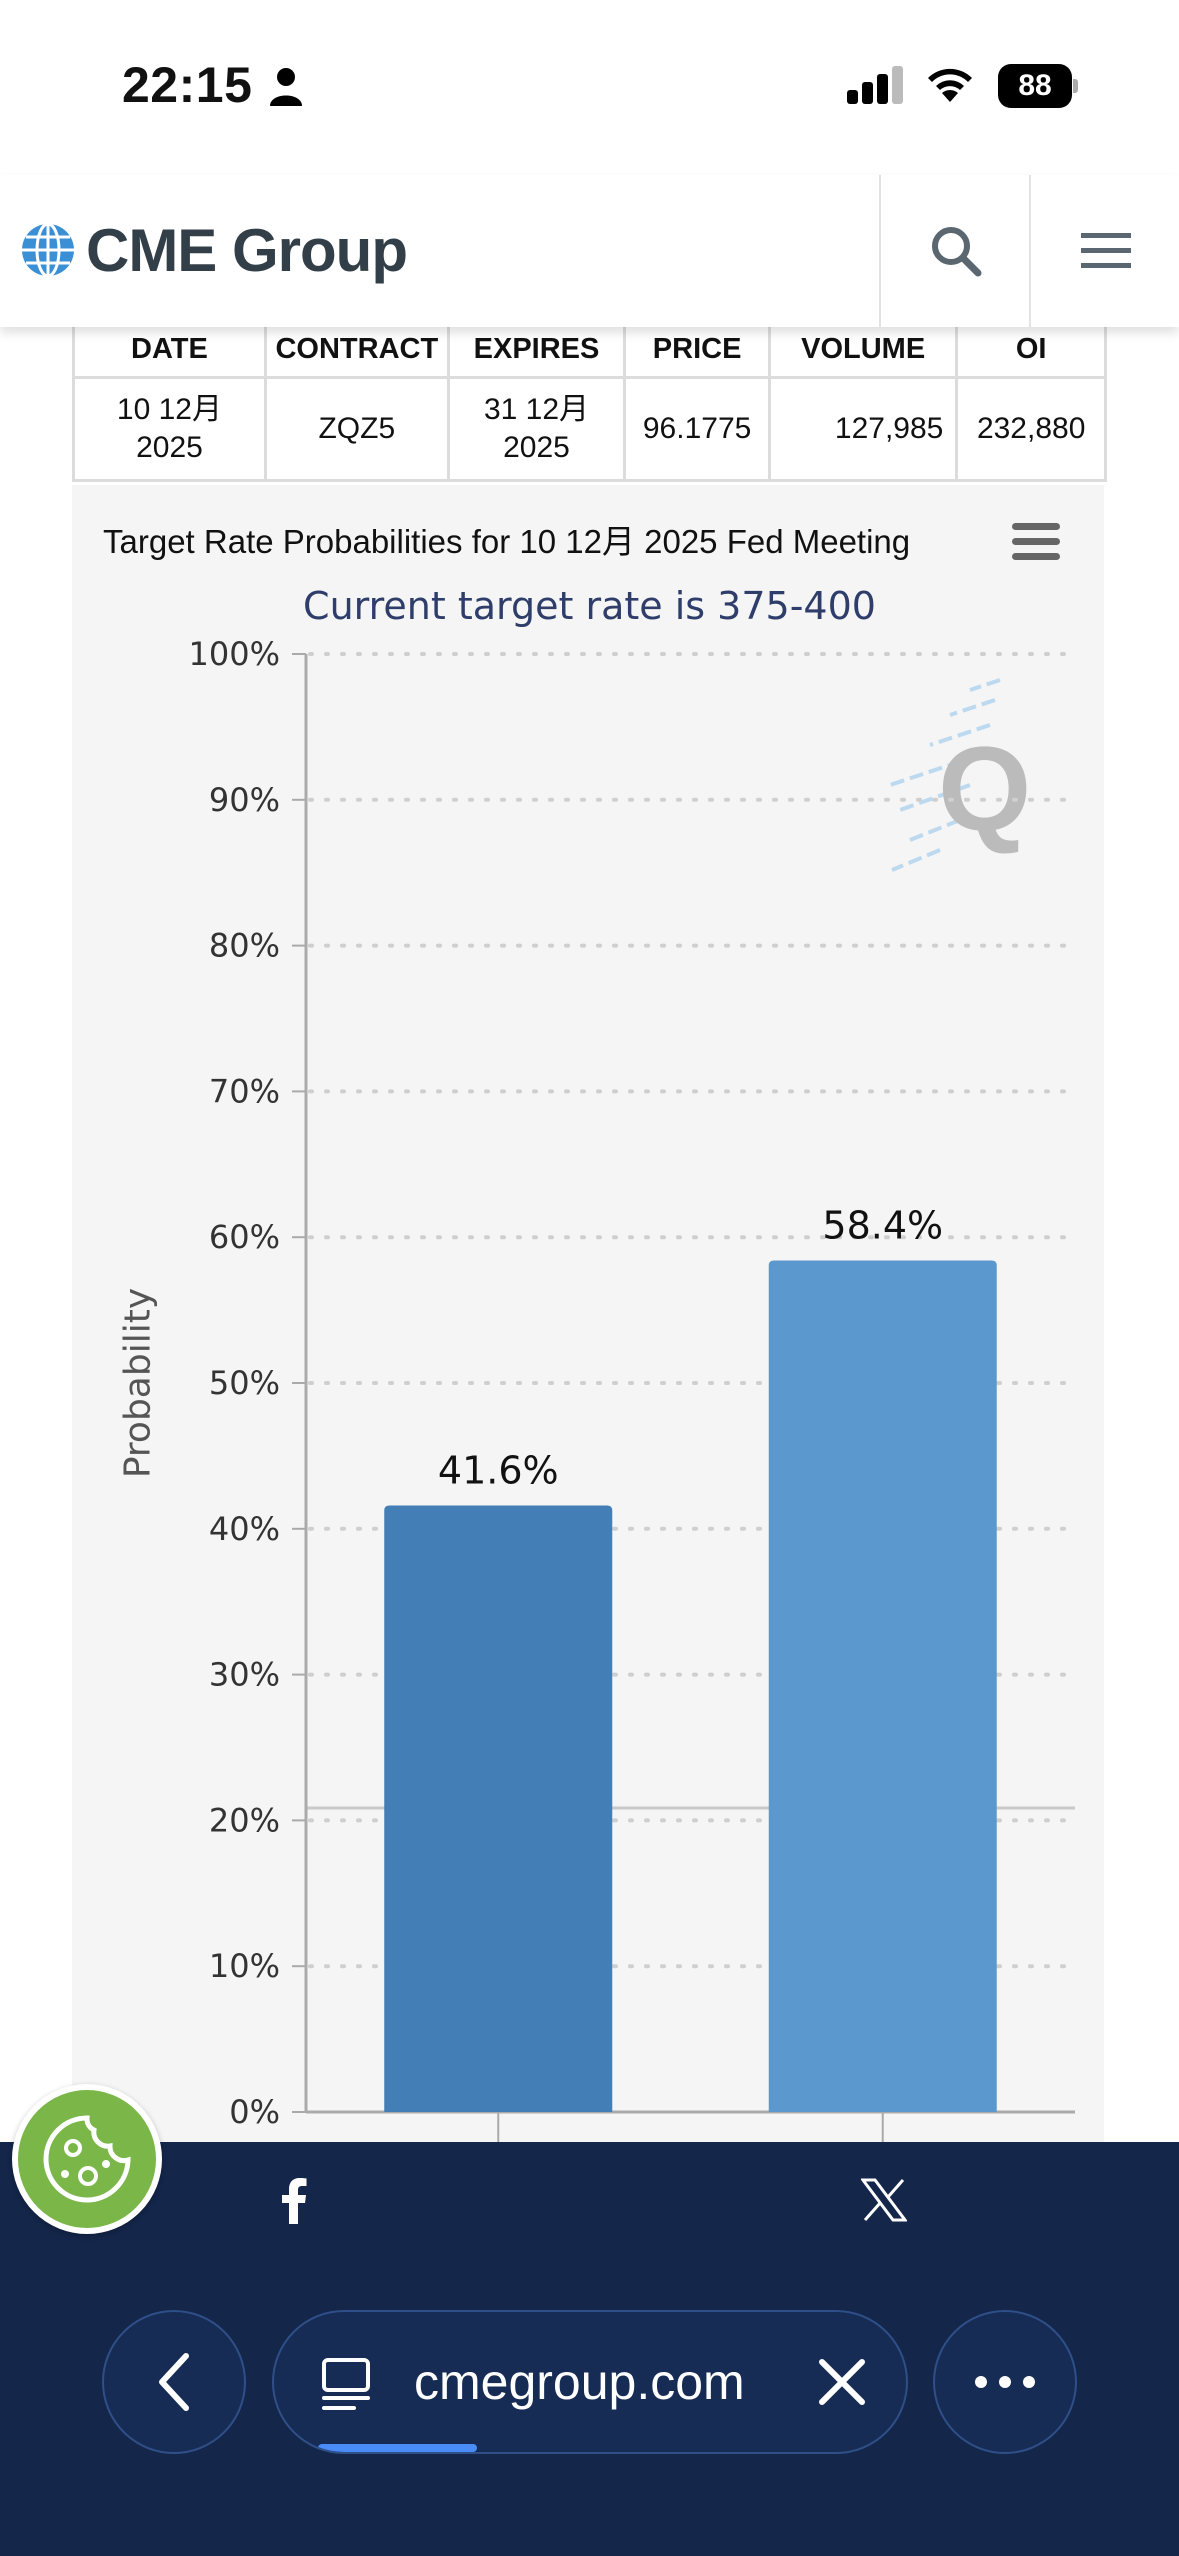 The width and height of the screenshot is (1179, 2556). Describe the element at coordinates (1036, 542) in the screenshot. I see `chart-menu-icon` at that location.